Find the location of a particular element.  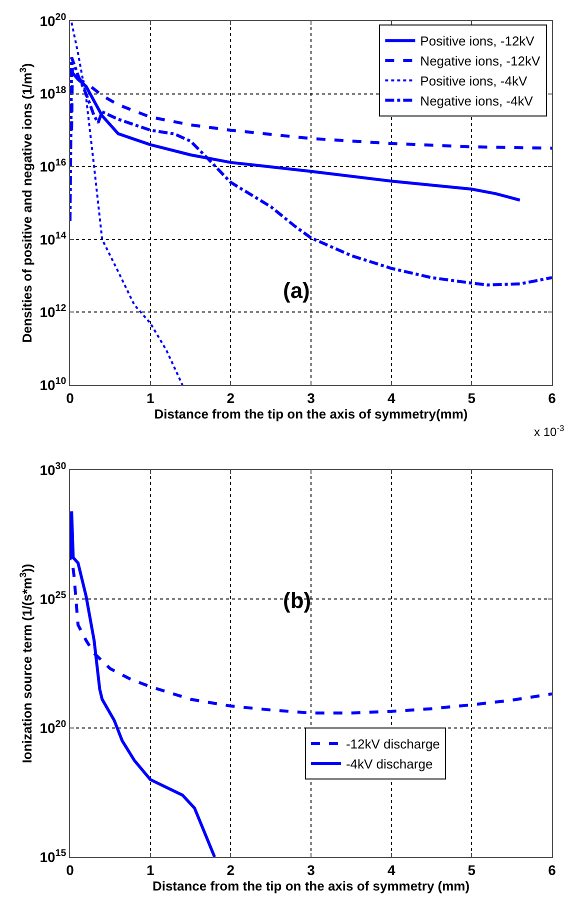

legend-label: Negative ions, -4kV is located at coordinates (477, 100).